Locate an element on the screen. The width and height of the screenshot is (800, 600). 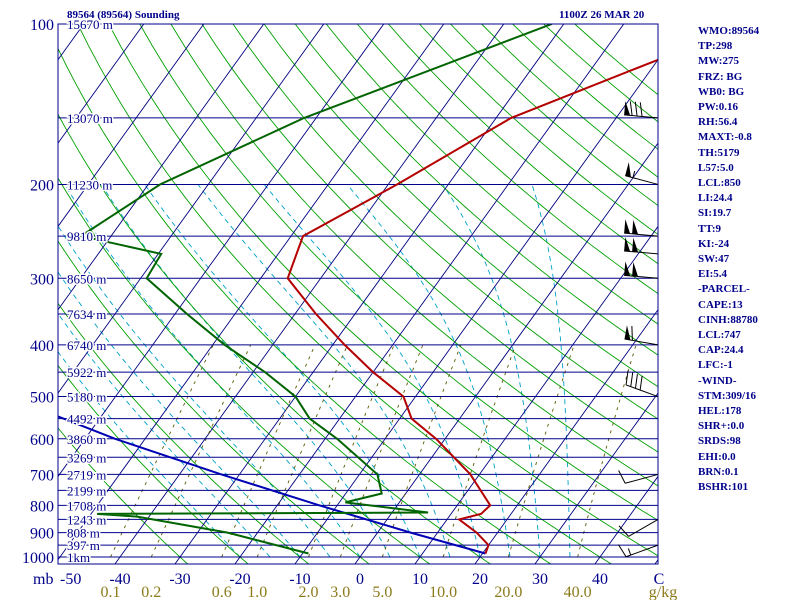
moist-adiabat is located at coordinates (179, 414).